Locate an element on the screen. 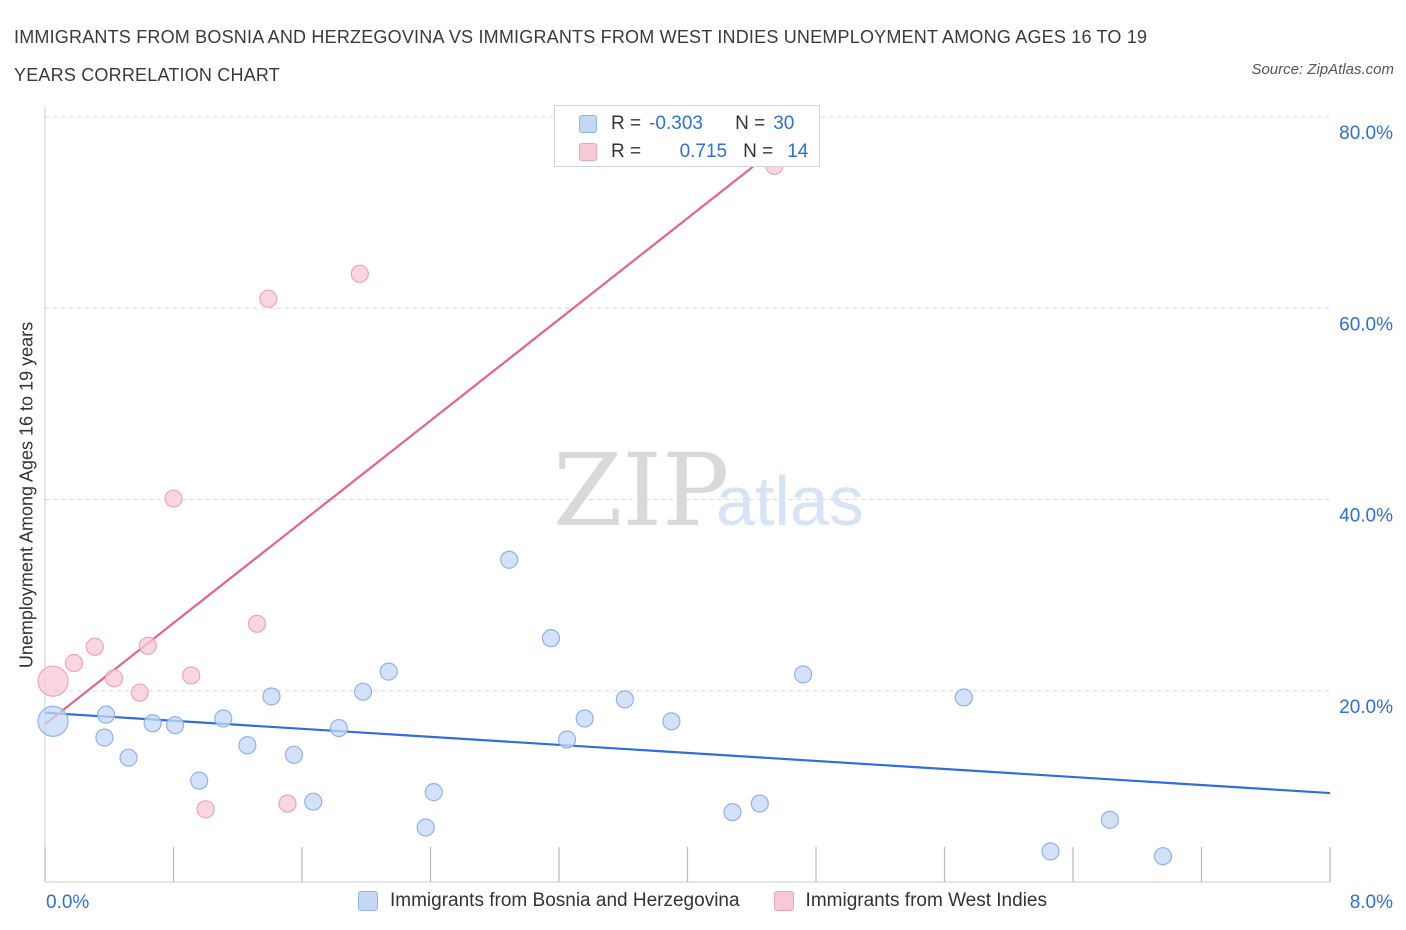 The width and height of the screenshot is (1406, 930). legend-row-west-indies: R = 0.715 N = 14 is located at coordinates (693, 152).